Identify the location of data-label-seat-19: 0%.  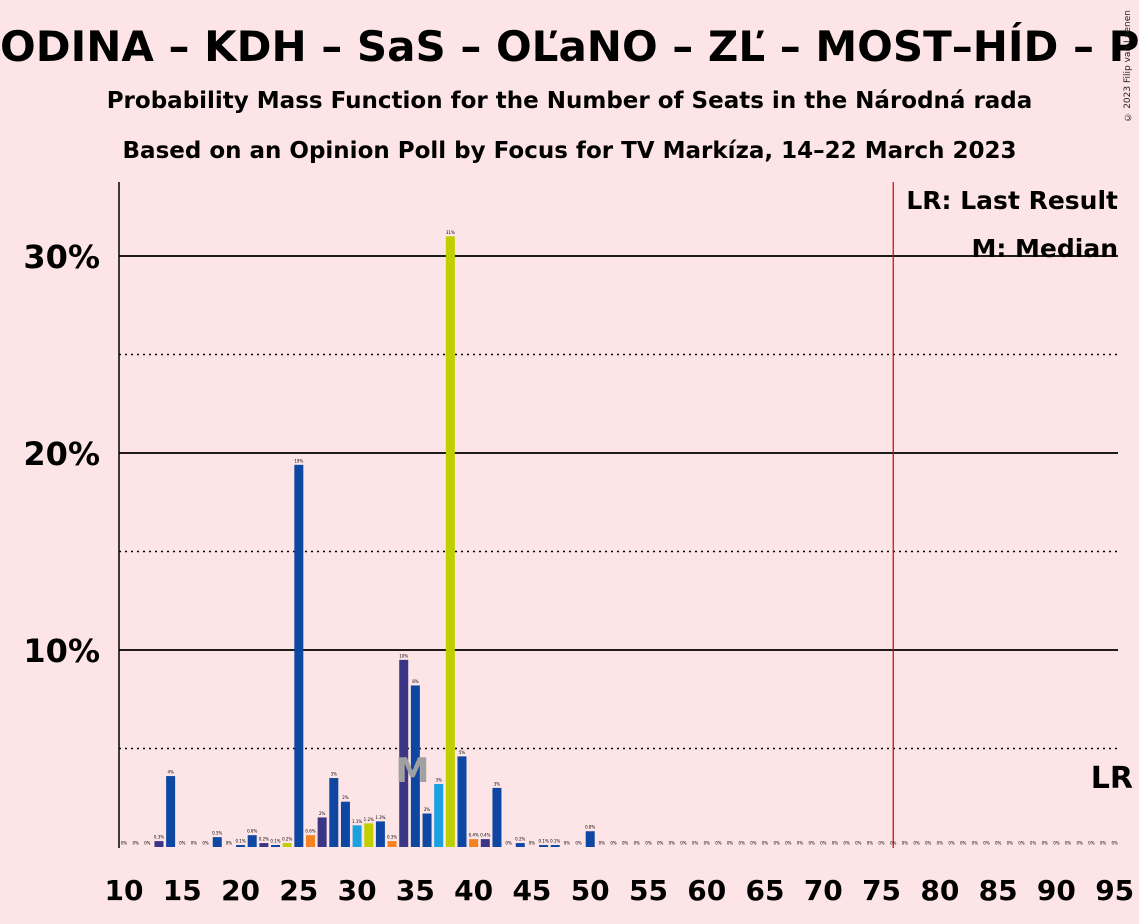
(229, 843).